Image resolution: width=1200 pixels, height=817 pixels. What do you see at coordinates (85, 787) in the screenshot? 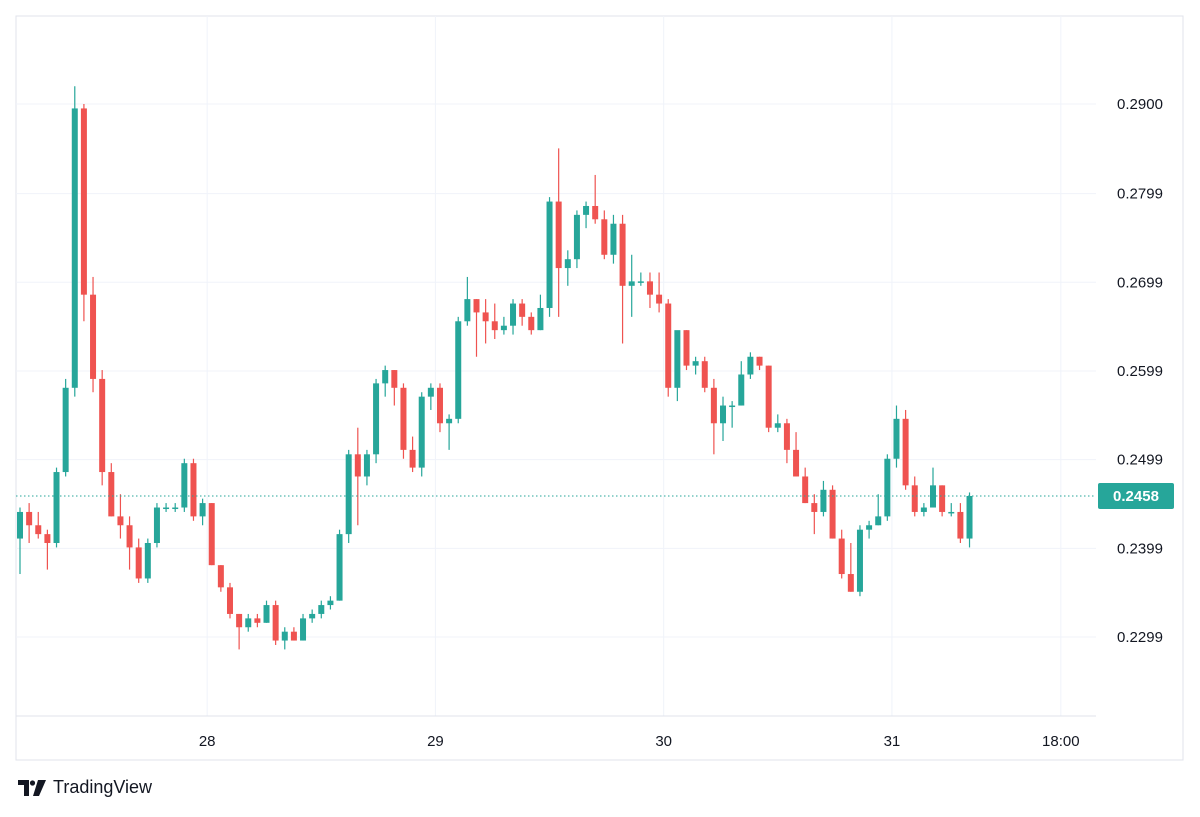
I see `tradingview-brand: TradingView` at bounding box center [85, 787].